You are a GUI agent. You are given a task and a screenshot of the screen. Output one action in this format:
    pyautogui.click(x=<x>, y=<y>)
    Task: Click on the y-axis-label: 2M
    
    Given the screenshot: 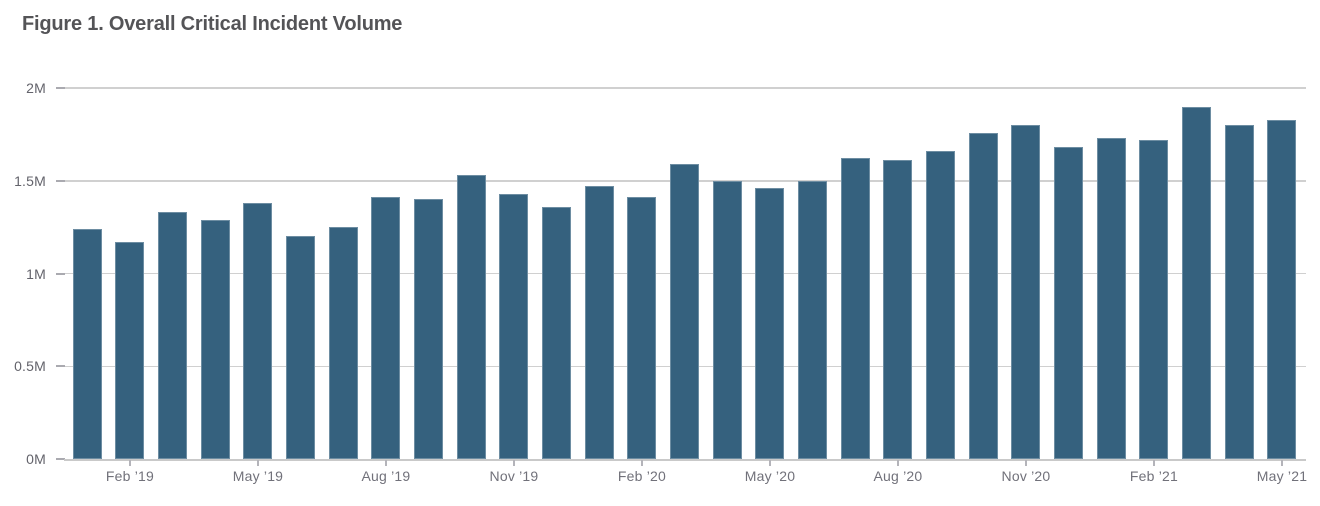 What is the action you would take?
    pyautogui.click(x=36, y=88)
    